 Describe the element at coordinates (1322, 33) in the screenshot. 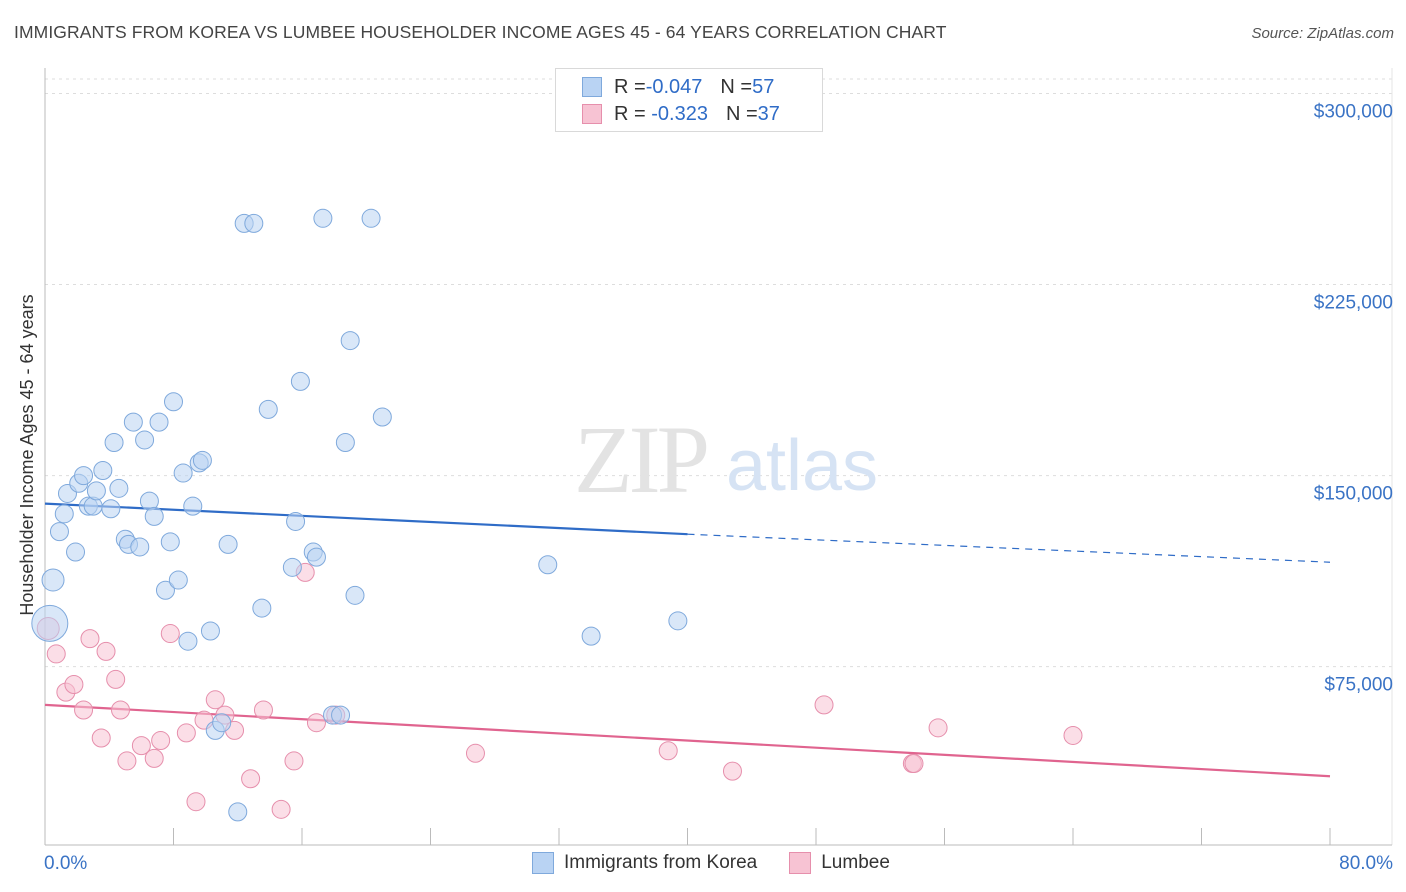

I see `source-label: Source: ZipAtlas.com` at that location.